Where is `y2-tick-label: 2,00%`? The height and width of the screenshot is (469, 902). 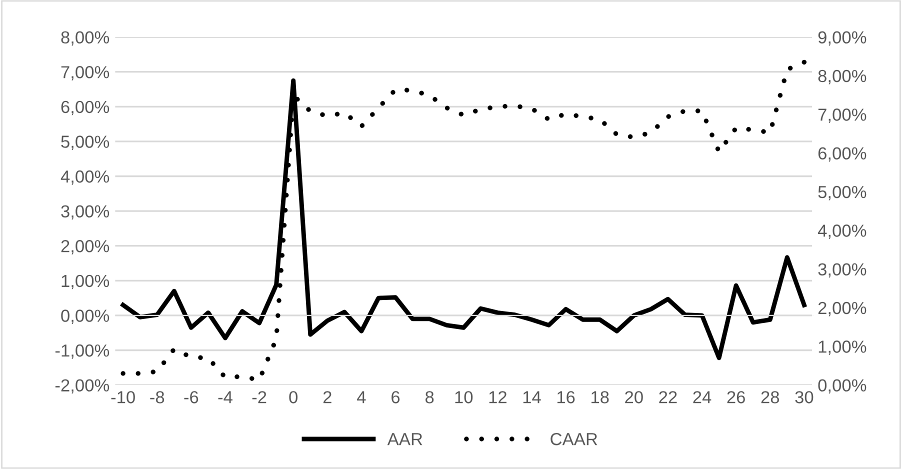 y2-tick-label: 2,00% is located at coordinates (842, 309).